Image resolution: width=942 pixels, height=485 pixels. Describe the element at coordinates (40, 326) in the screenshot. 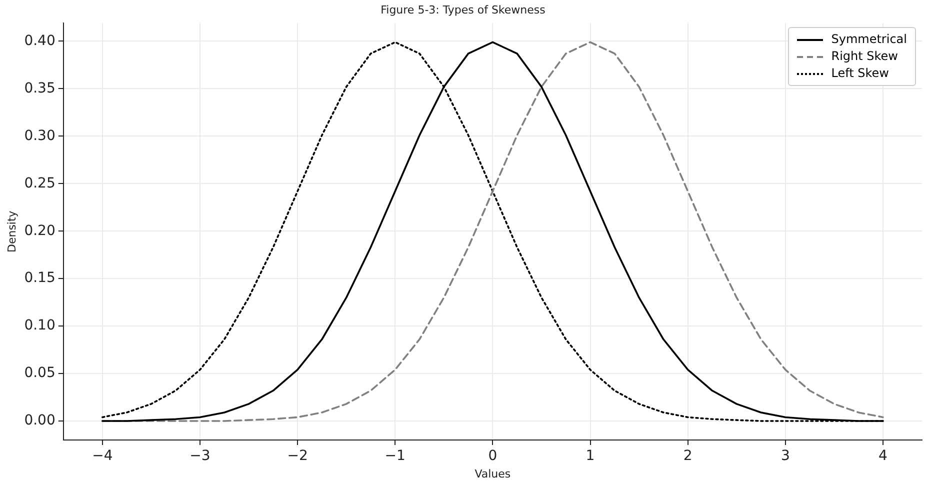

I see `y-tick-label: 0.10` at that location.